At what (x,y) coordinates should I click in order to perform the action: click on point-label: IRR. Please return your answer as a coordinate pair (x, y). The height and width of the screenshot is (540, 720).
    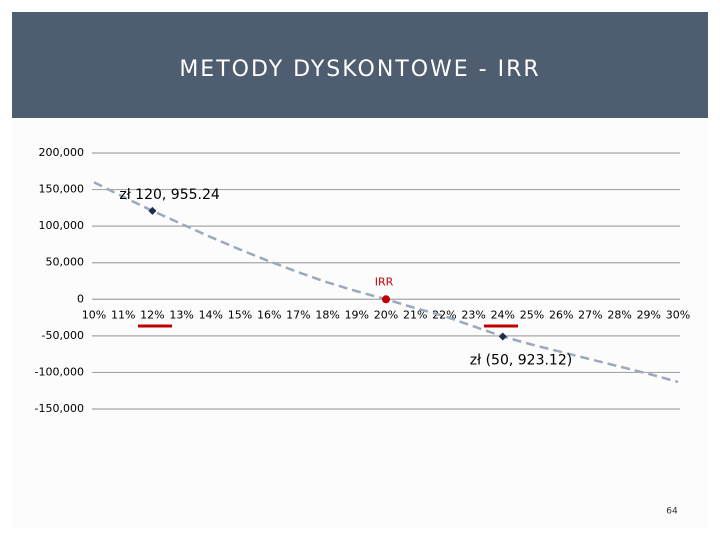
    Looking at the image, I should click on (384, 281).